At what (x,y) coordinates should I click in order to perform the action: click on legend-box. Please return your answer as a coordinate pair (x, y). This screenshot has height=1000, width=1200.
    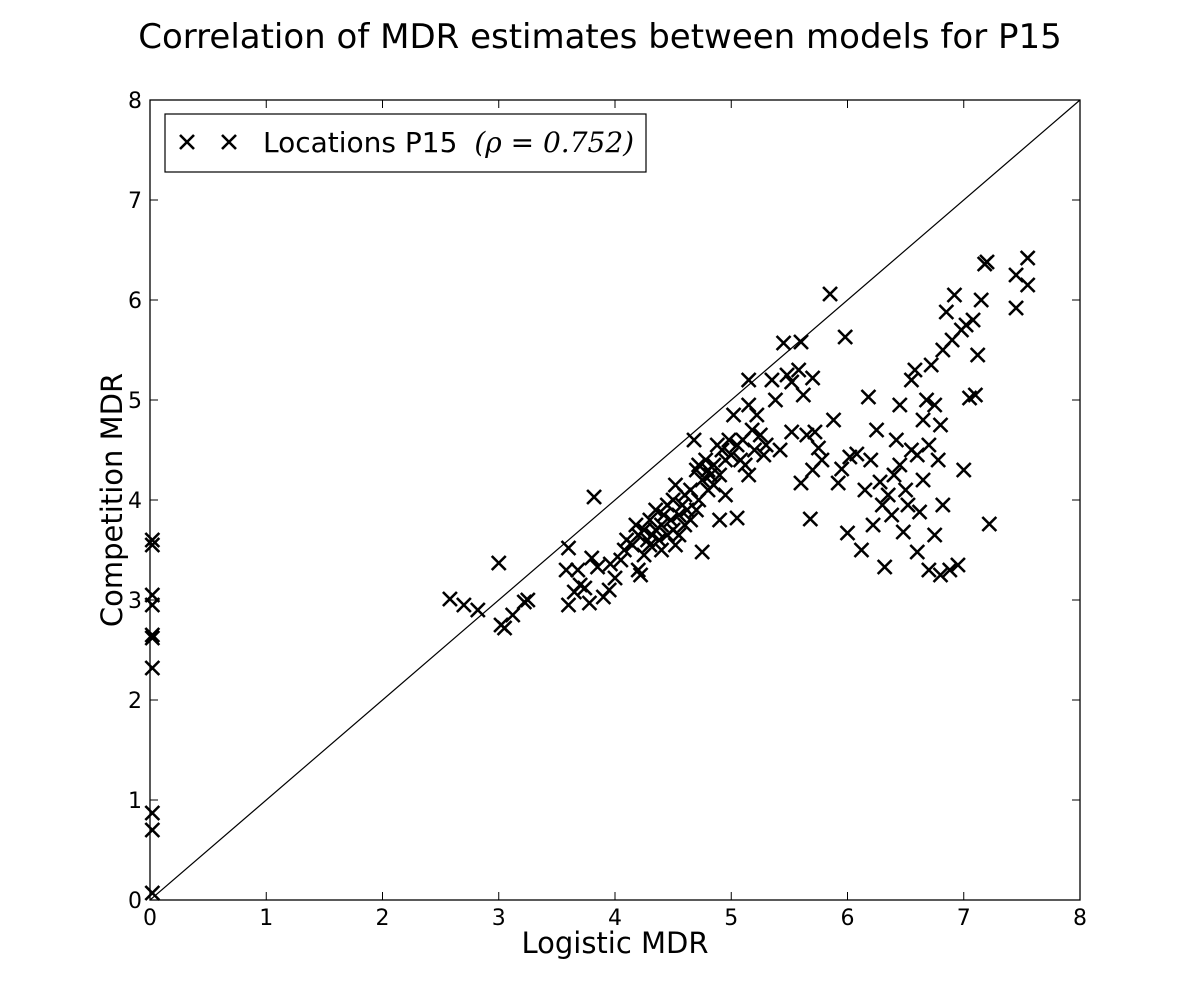
    Looking at the image, I should click on (405, 143).